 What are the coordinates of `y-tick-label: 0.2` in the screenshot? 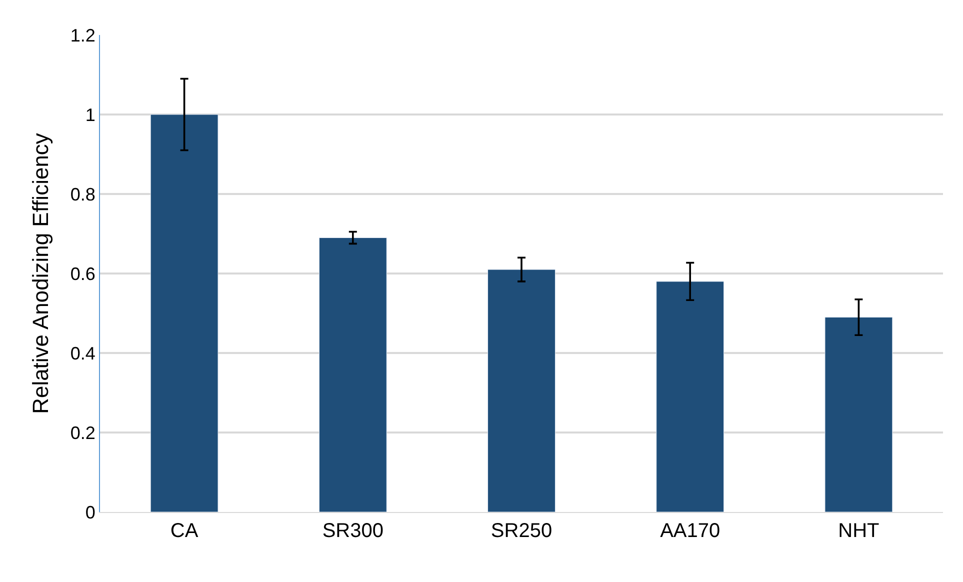 It's located at (83, 432).